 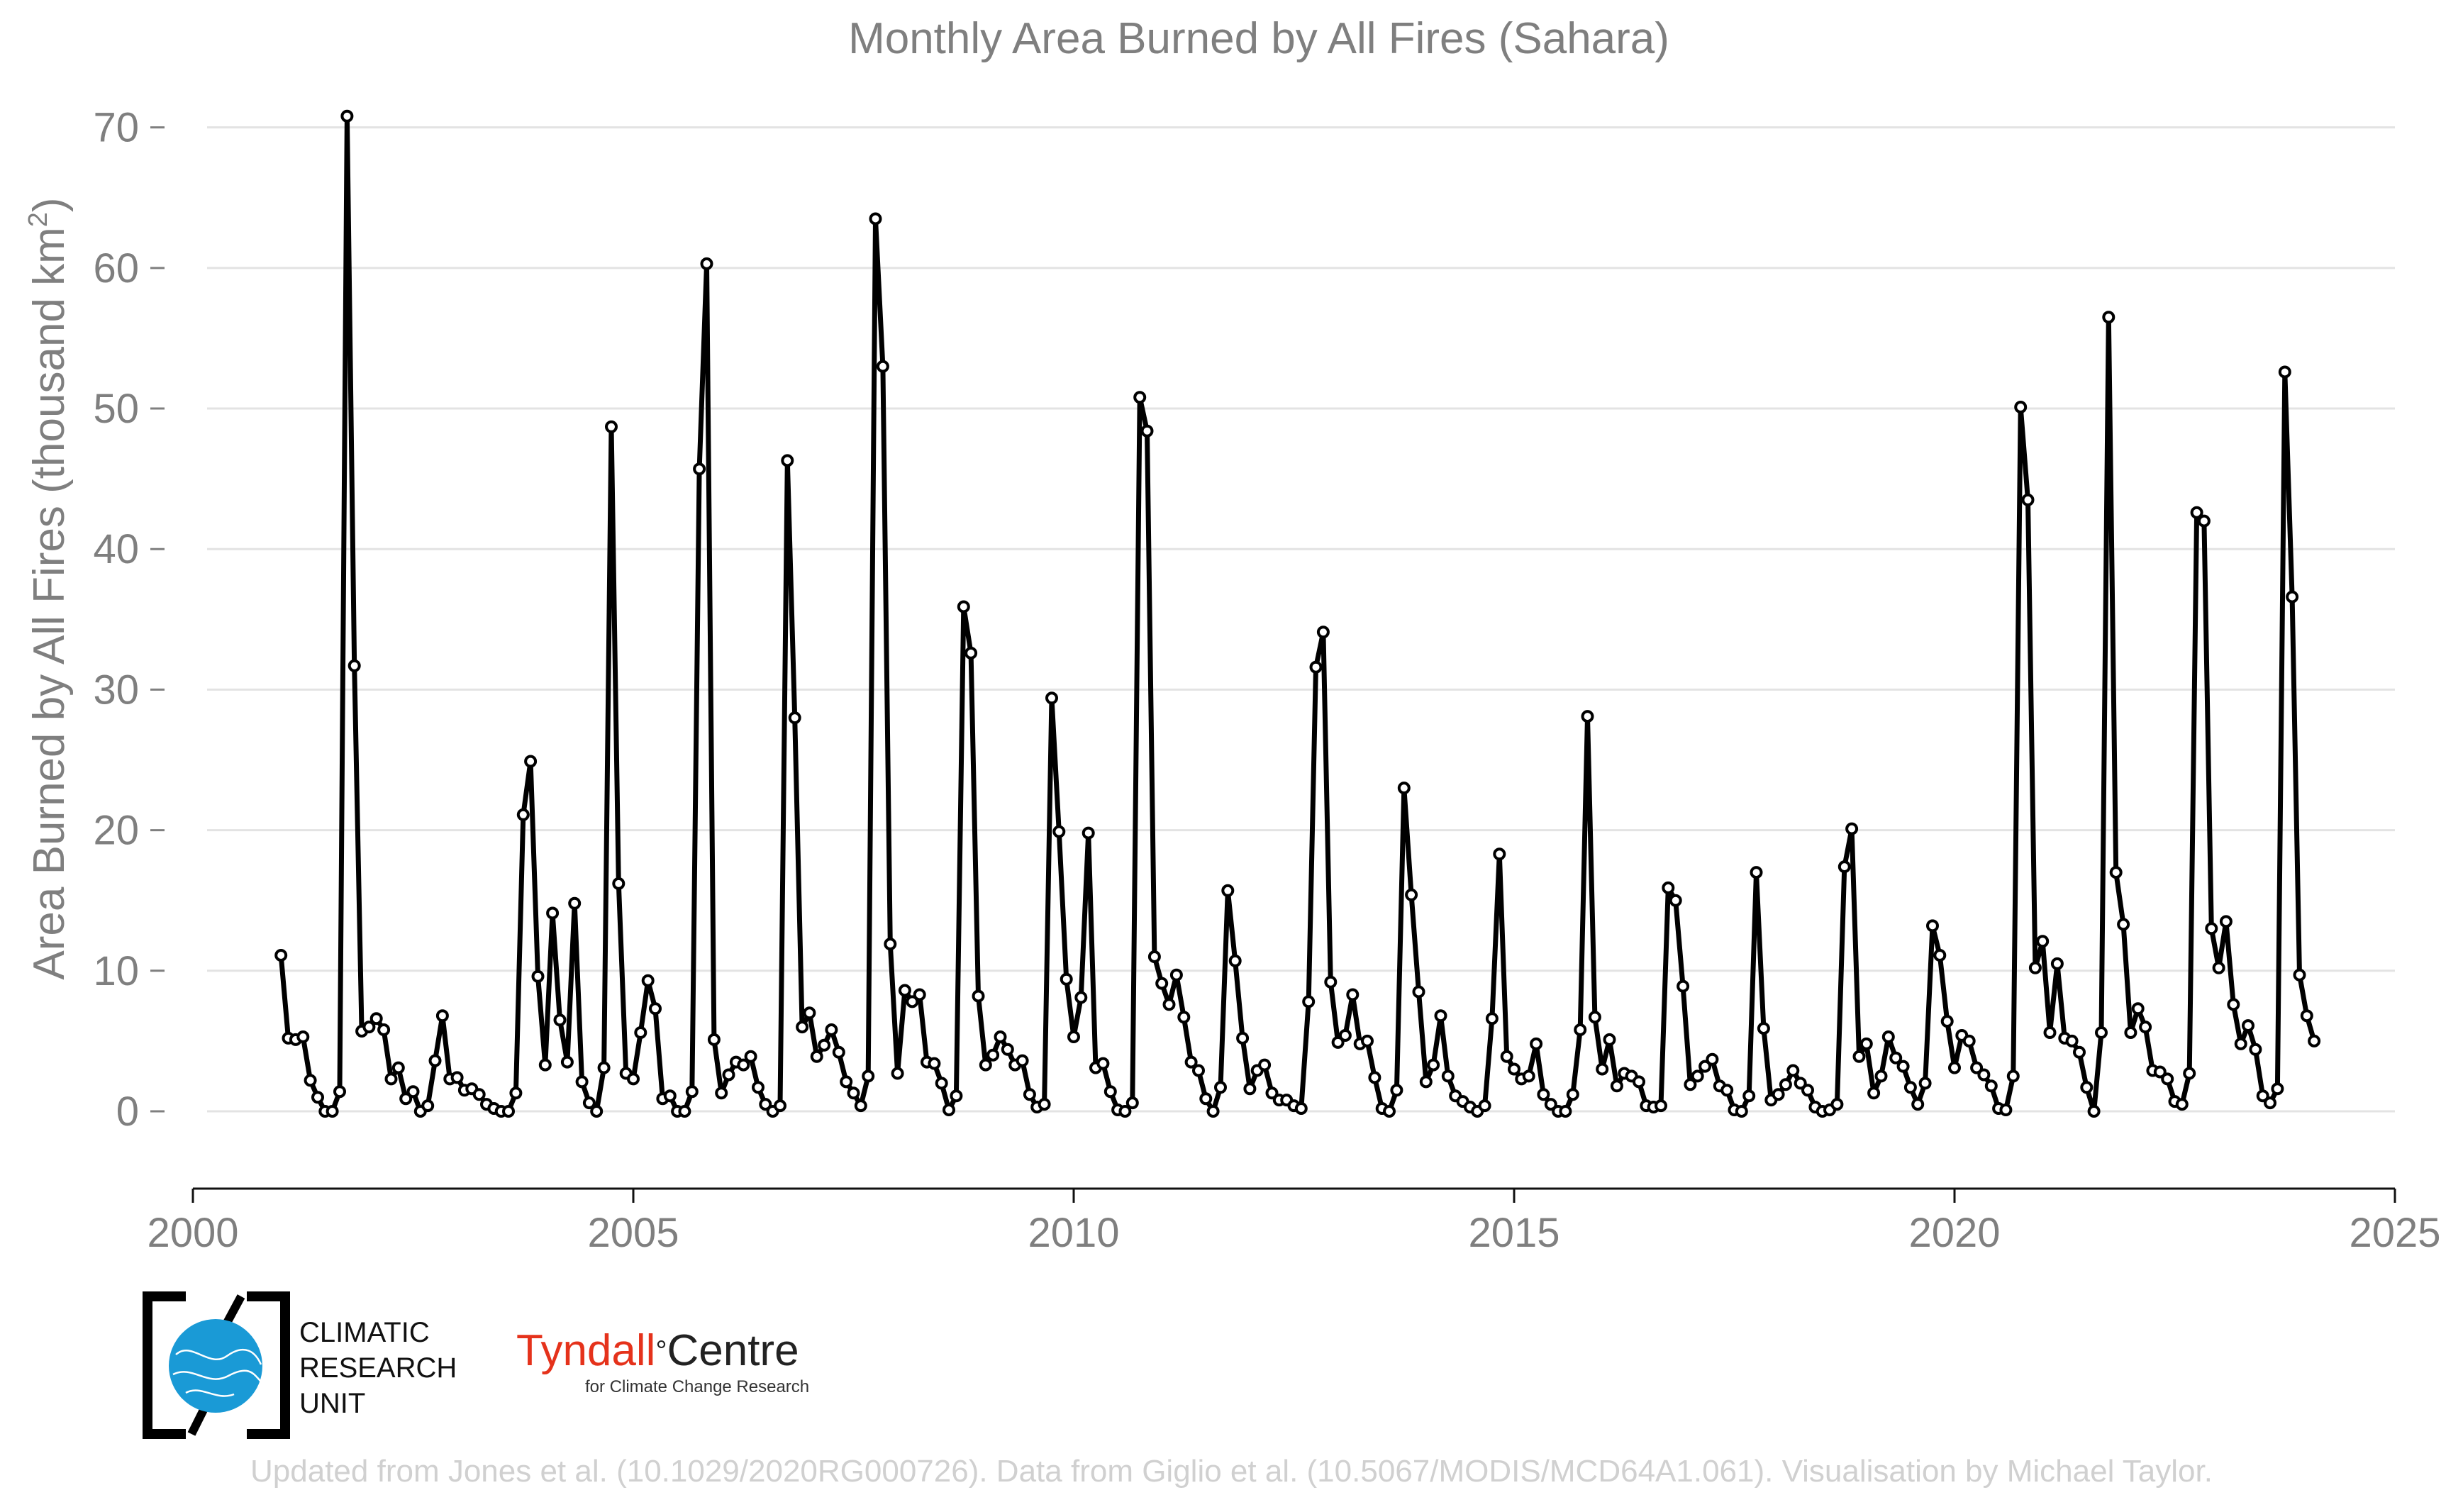 What do you see at coordinates (333, 1403) in the screenshot?
I see `cru-line-3: UNIT` at bounding box center [333, 1403].